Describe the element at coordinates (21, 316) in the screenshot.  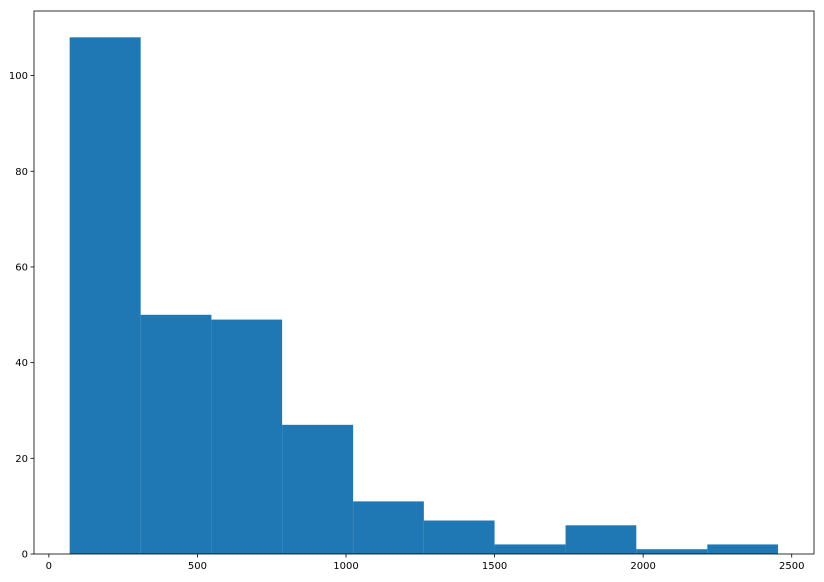
I see `y-axis: 0 20 40 60 80 100` at that location.